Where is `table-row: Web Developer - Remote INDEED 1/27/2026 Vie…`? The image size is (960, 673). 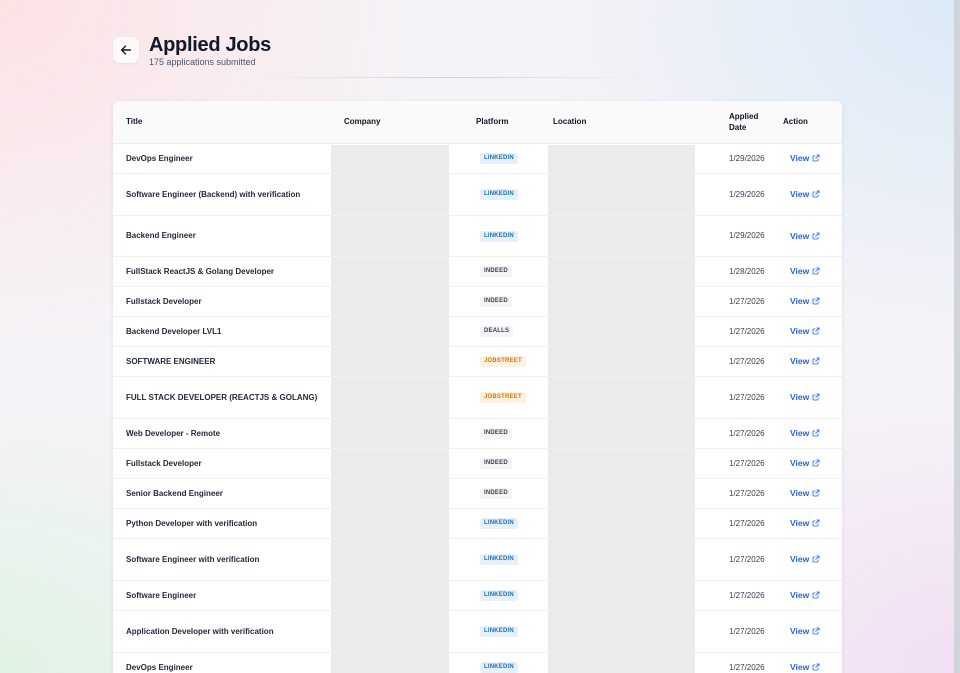 table-row: Web Developer - Remote INDEED 1/27/2026 Vie… is located at coordinates (477, 433).